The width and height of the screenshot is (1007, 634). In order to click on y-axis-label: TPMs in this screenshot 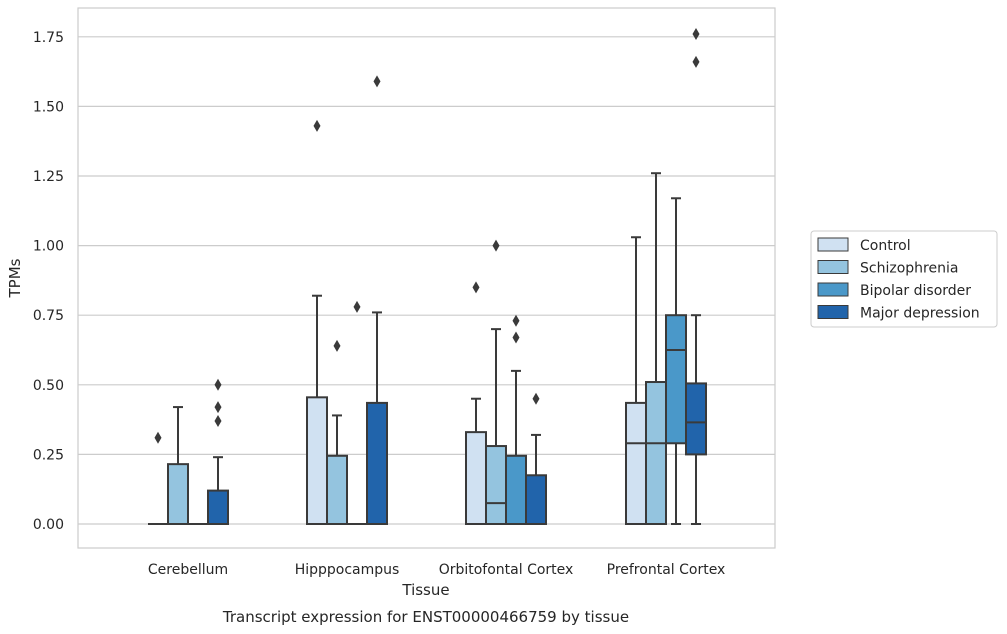, I will do `click(15, 278)`.